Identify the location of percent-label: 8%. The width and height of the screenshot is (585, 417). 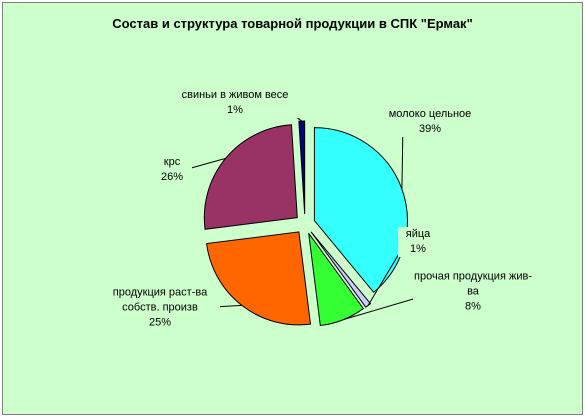
(473, 306).